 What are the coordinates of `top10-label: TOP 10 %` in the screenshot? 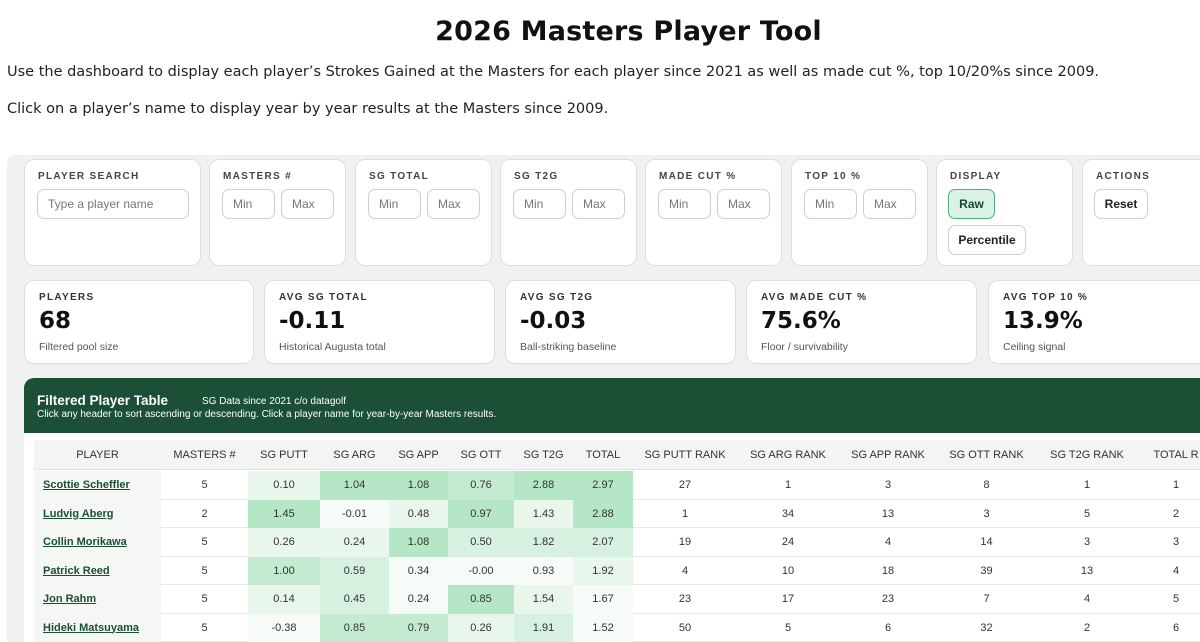 It's located at (833, 176).